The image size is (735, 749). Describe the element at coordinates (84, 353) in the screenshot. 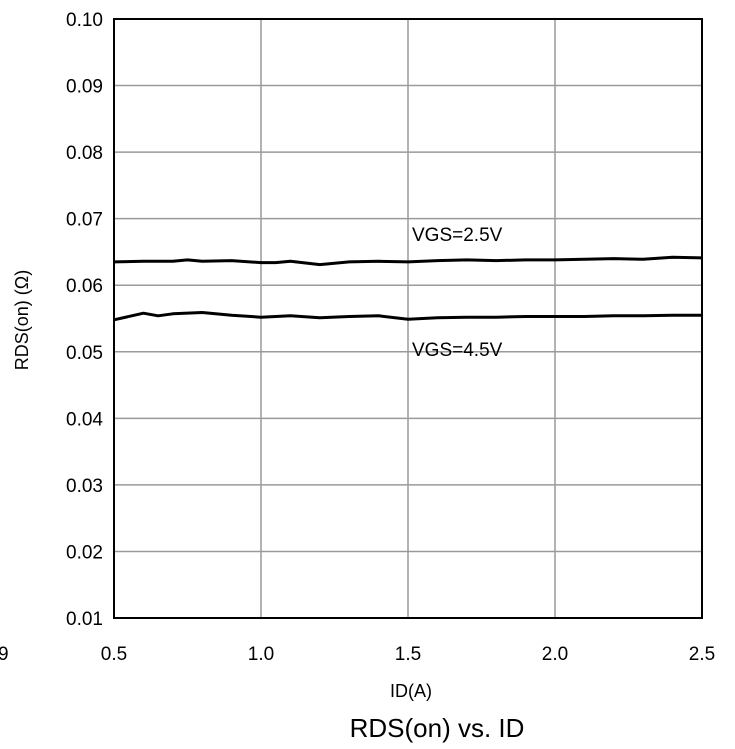

I see `y-tick-label: 0.05` at that location.